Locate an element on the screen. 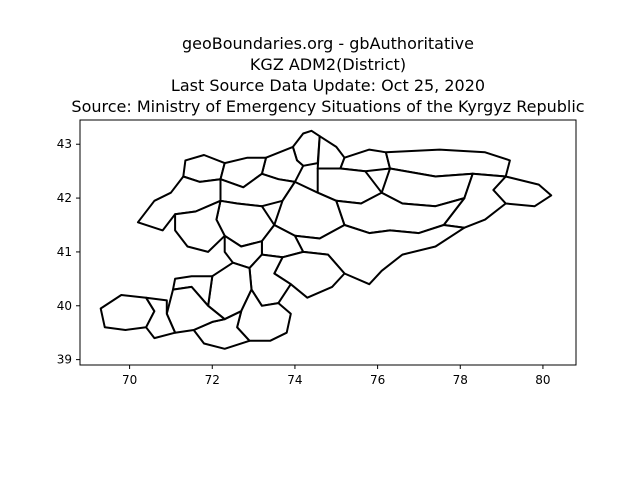 The image size is (640, 480). x-tick-label: 76 is located at coordinates (377, 380).